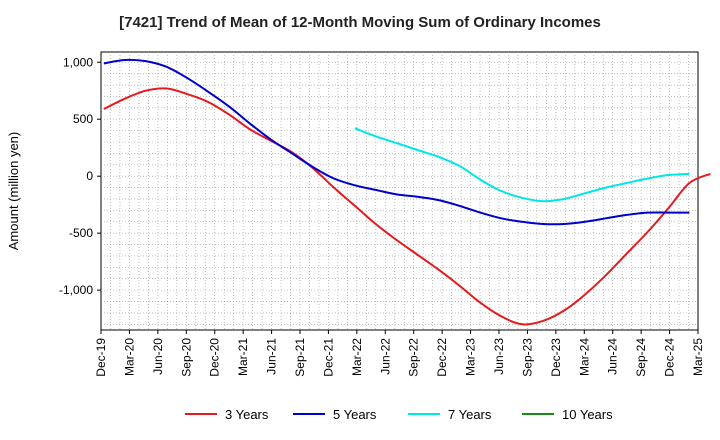 This screenshot has height=440, width=720. What do you see at coordinates (414, 357) in the screenshot?
I see `x-tick-label: Sep-22` at bounding box center [414, 357].